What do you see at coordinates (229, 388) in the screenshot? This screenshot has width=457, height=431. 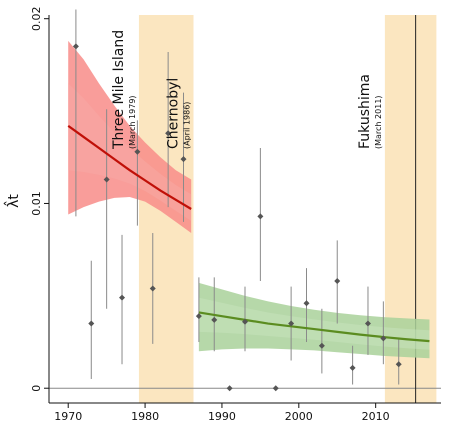 I see `data-point-1991` at bounding box center [229, 388].